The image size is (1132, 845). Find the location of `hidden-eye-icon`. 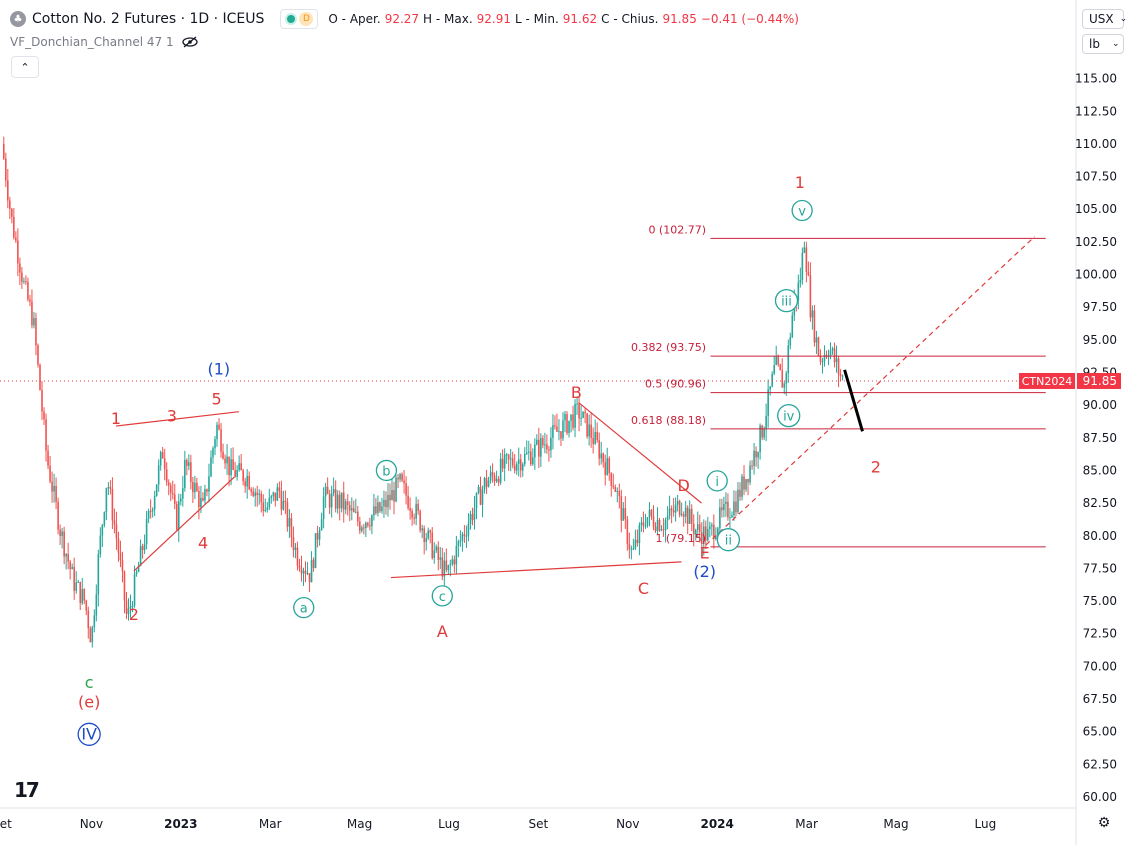

hidden-eye-icon is located at coordinates (189, 42).